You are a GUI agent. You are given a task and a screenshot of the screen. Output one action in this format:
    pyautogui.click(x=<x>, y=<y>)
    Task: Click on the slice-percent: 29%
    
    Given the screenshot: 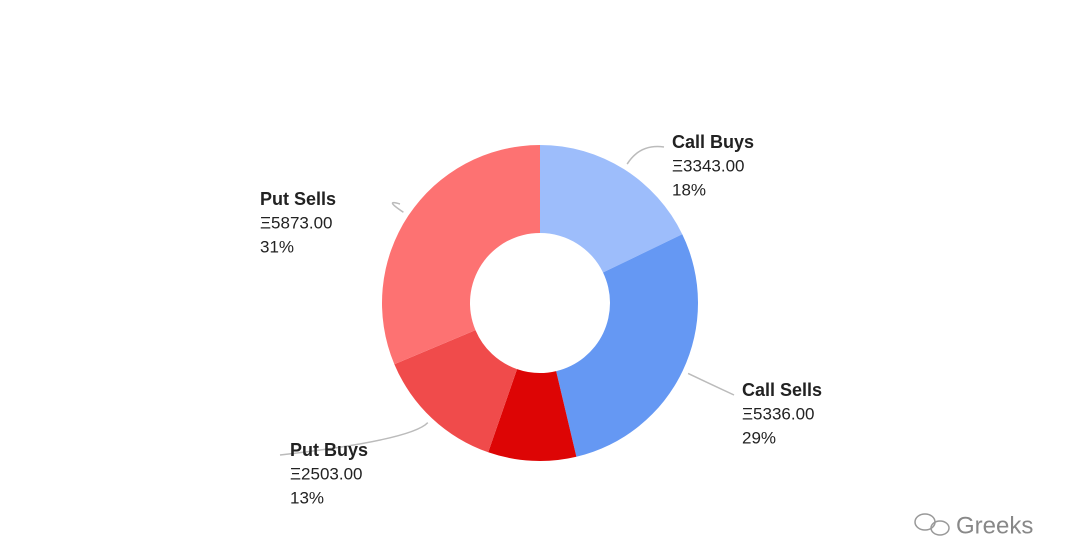 What is the action you would take?
    pyautogui.click(x=759, y=437)
    